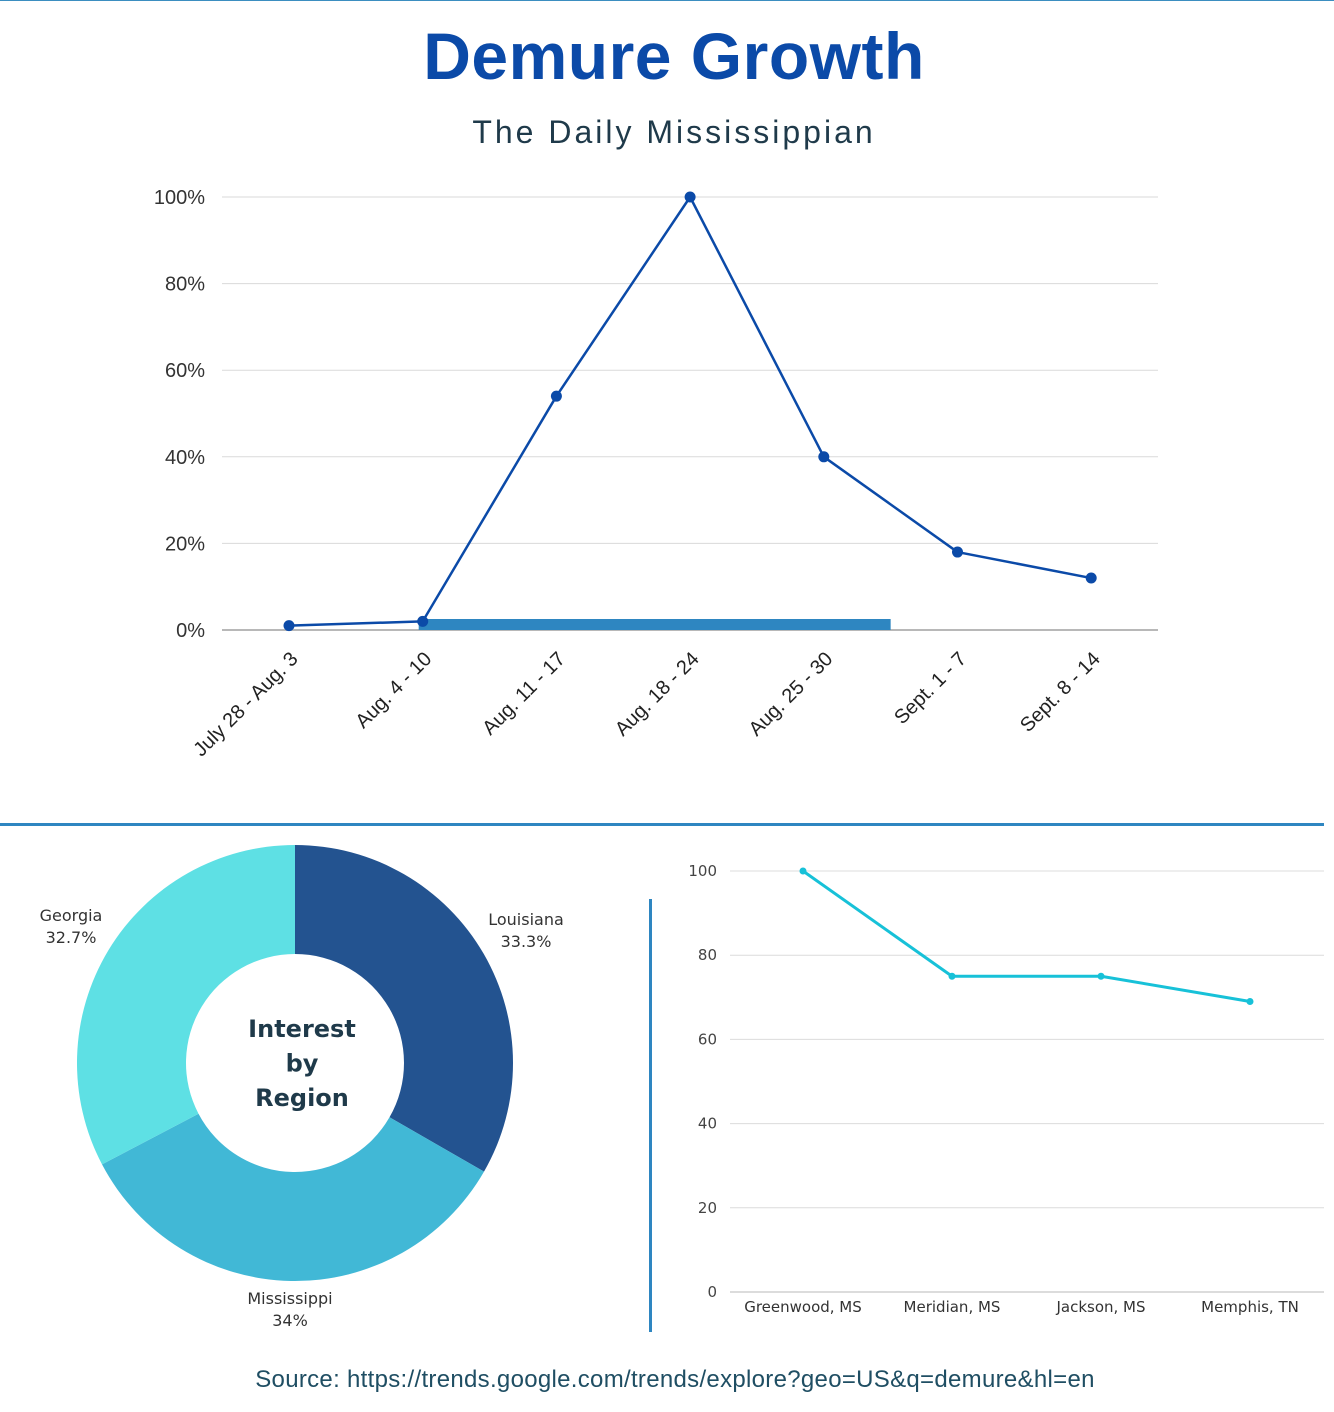  What do you see at coordinates (674, 56) in the screenshot?
I see `page-title: Demure Growth` at bounding box center [674, 56].